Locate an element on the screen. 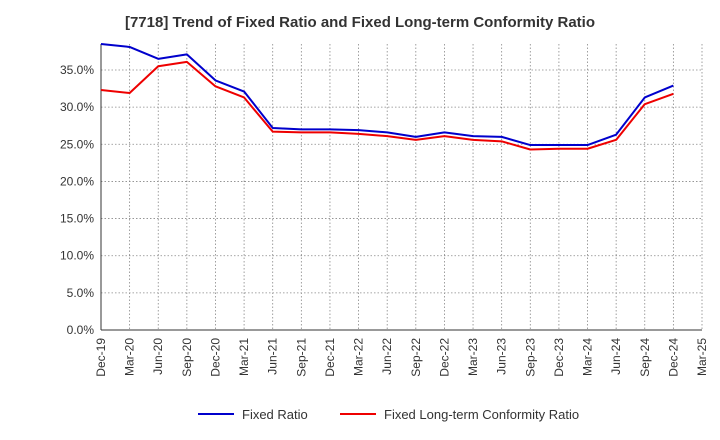 This screenshot has width=720, height=440. x-tick-label: Dec-19 is located at coordinates (101, 357).